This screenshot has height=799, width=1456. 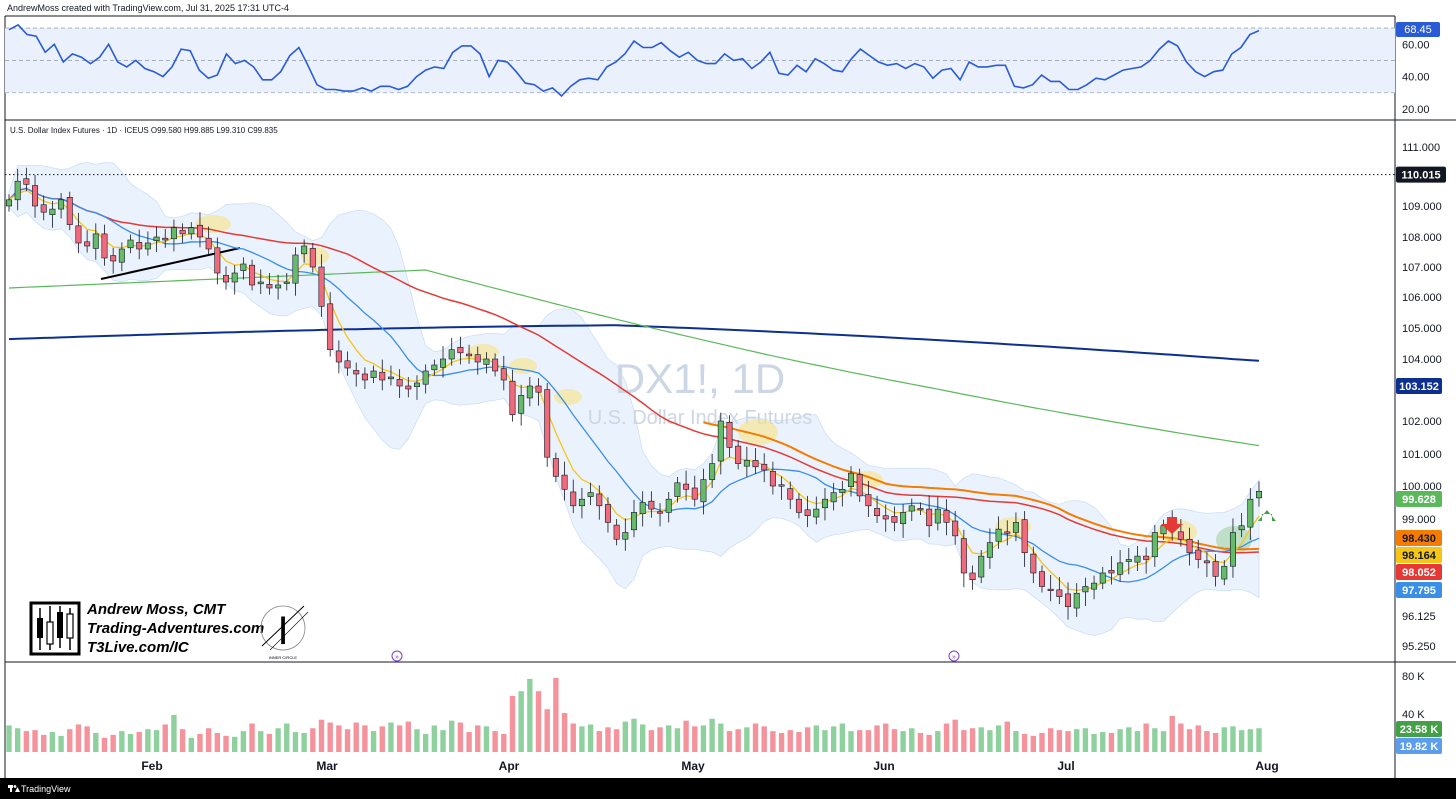 I want to click on rsi-tick-label: 20.00, so click(x=1416, y=110).